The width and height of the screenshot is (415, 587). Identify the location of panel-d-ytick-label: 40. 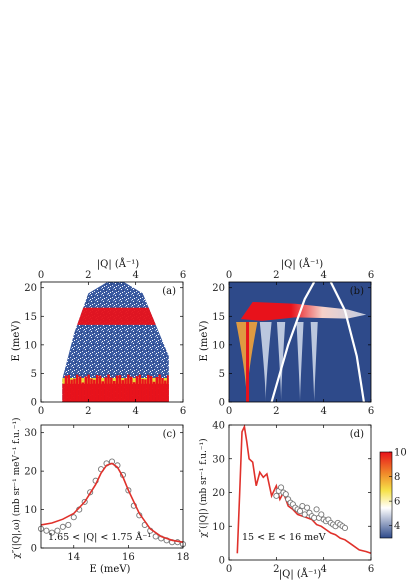
(218, 426).